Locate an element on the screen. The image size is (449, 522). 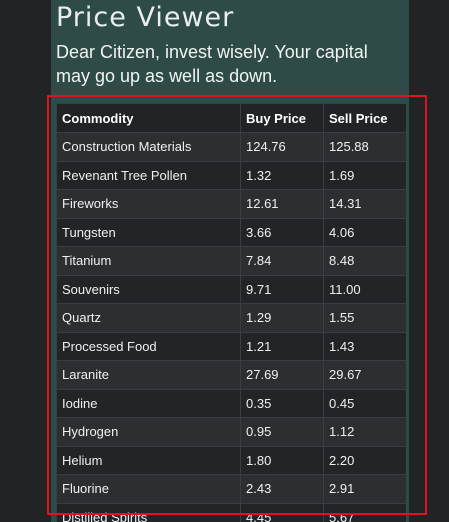
sell-price-cell: 2.20 is located at coordinates (364, 460).